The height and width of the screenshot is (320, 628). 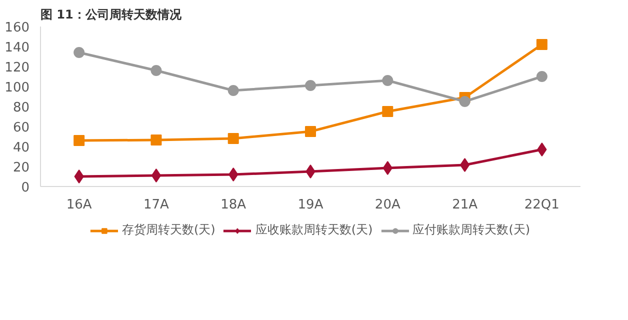 I want to click on legend-label: 应收账款周转天数(天), so click(x=314, y=230).